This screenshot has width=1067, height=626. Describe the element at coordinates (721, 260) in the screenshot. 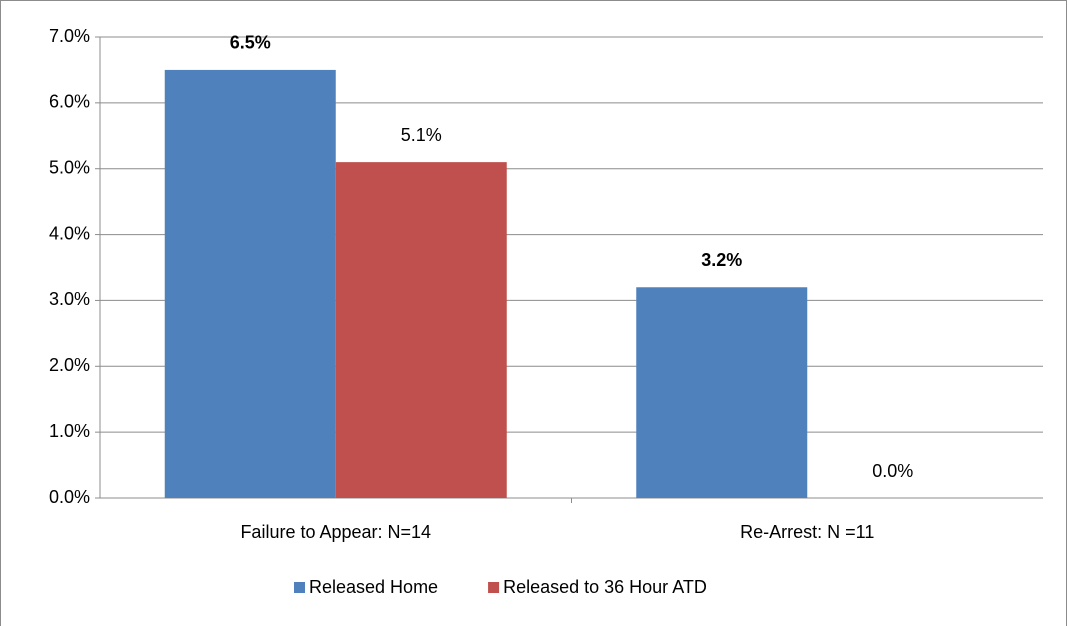

I see `data-label: 3.2%` at that location.